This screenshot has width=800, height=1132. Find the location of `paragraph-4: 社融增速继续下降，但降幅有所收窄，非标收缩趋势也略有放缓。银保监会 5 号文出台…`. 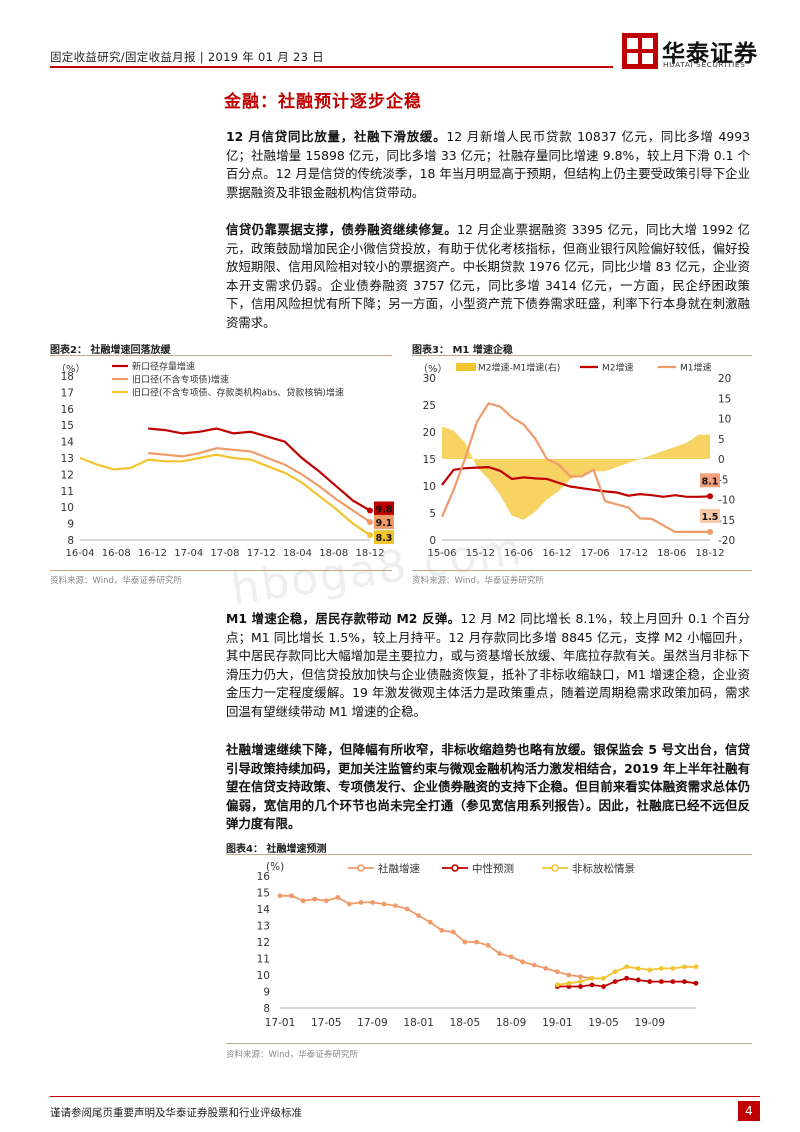

paragraph-4: 社融增速继续下降，但降幅有所收窄，非标收缩趋势也略有放缓。银保监会 5 号文出台… is located at coordinates (488, 787).